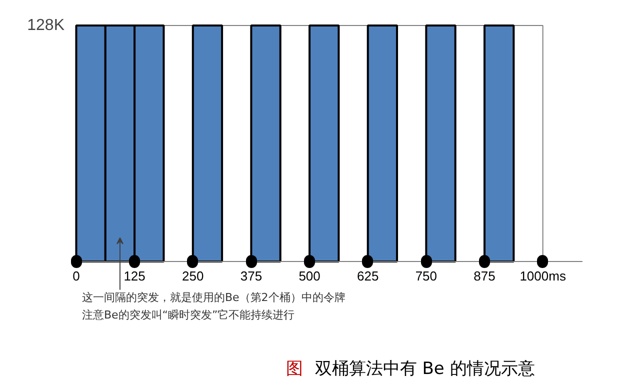 This screenshot has width=626, height=386. I want to click on x-tick-label: 875, so click(485, 276).